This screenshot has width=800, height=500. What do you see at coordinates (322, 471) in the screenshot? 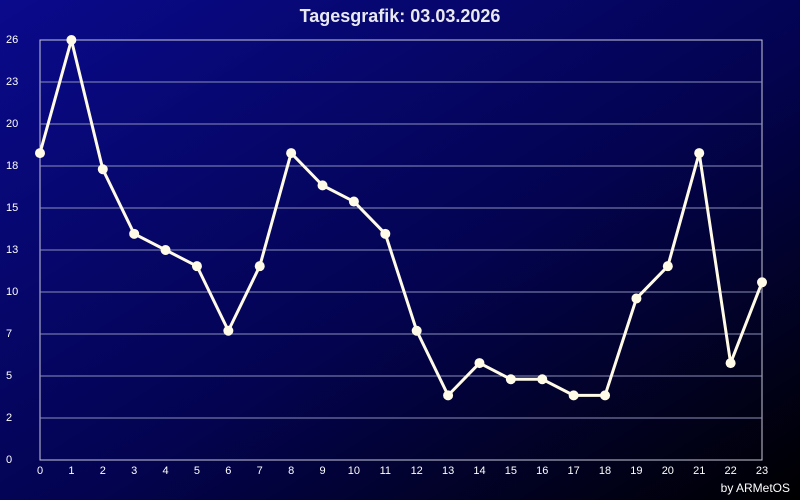
I see `x-tick-label: 9` at bounding box center [322, 471].